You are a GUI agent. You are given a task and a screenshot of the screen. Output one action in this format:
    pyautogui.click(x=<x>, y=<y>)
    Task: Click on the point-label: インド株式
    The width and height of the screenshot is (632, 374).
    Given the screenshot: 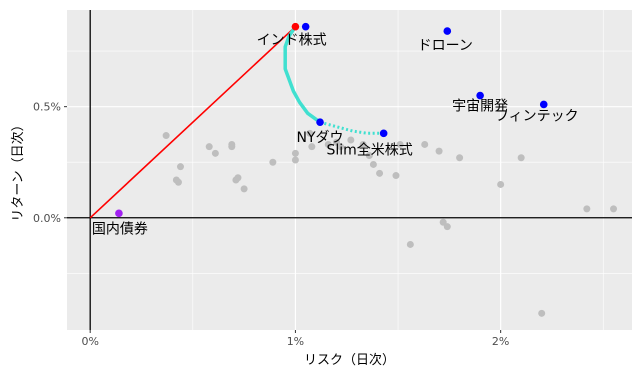 What is the action you would take?
    pyautogui.click(x=292, y=41)
    